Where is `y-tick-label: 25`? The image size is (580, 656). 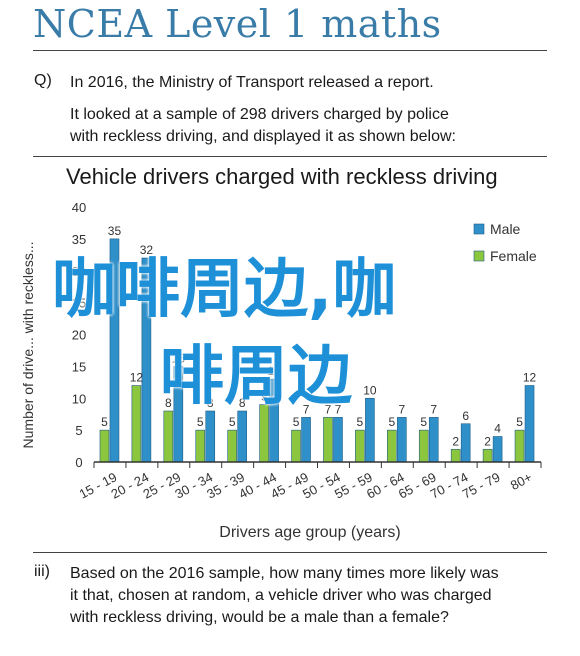 y-tick-label: 25 is located at coordinates (79, 303).